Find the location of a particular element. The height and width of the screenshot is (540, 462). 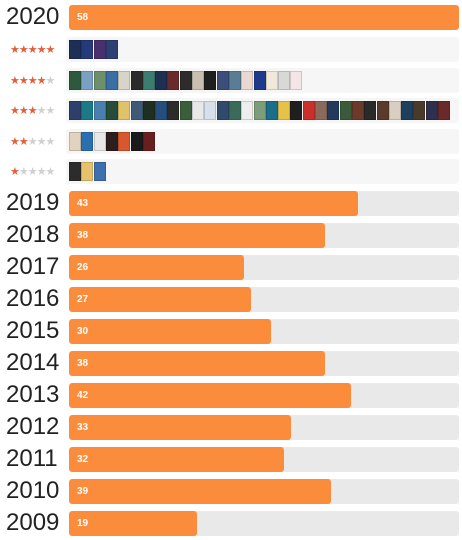

year-row-2017: 2017 26 is located at coordinates (231, 267).